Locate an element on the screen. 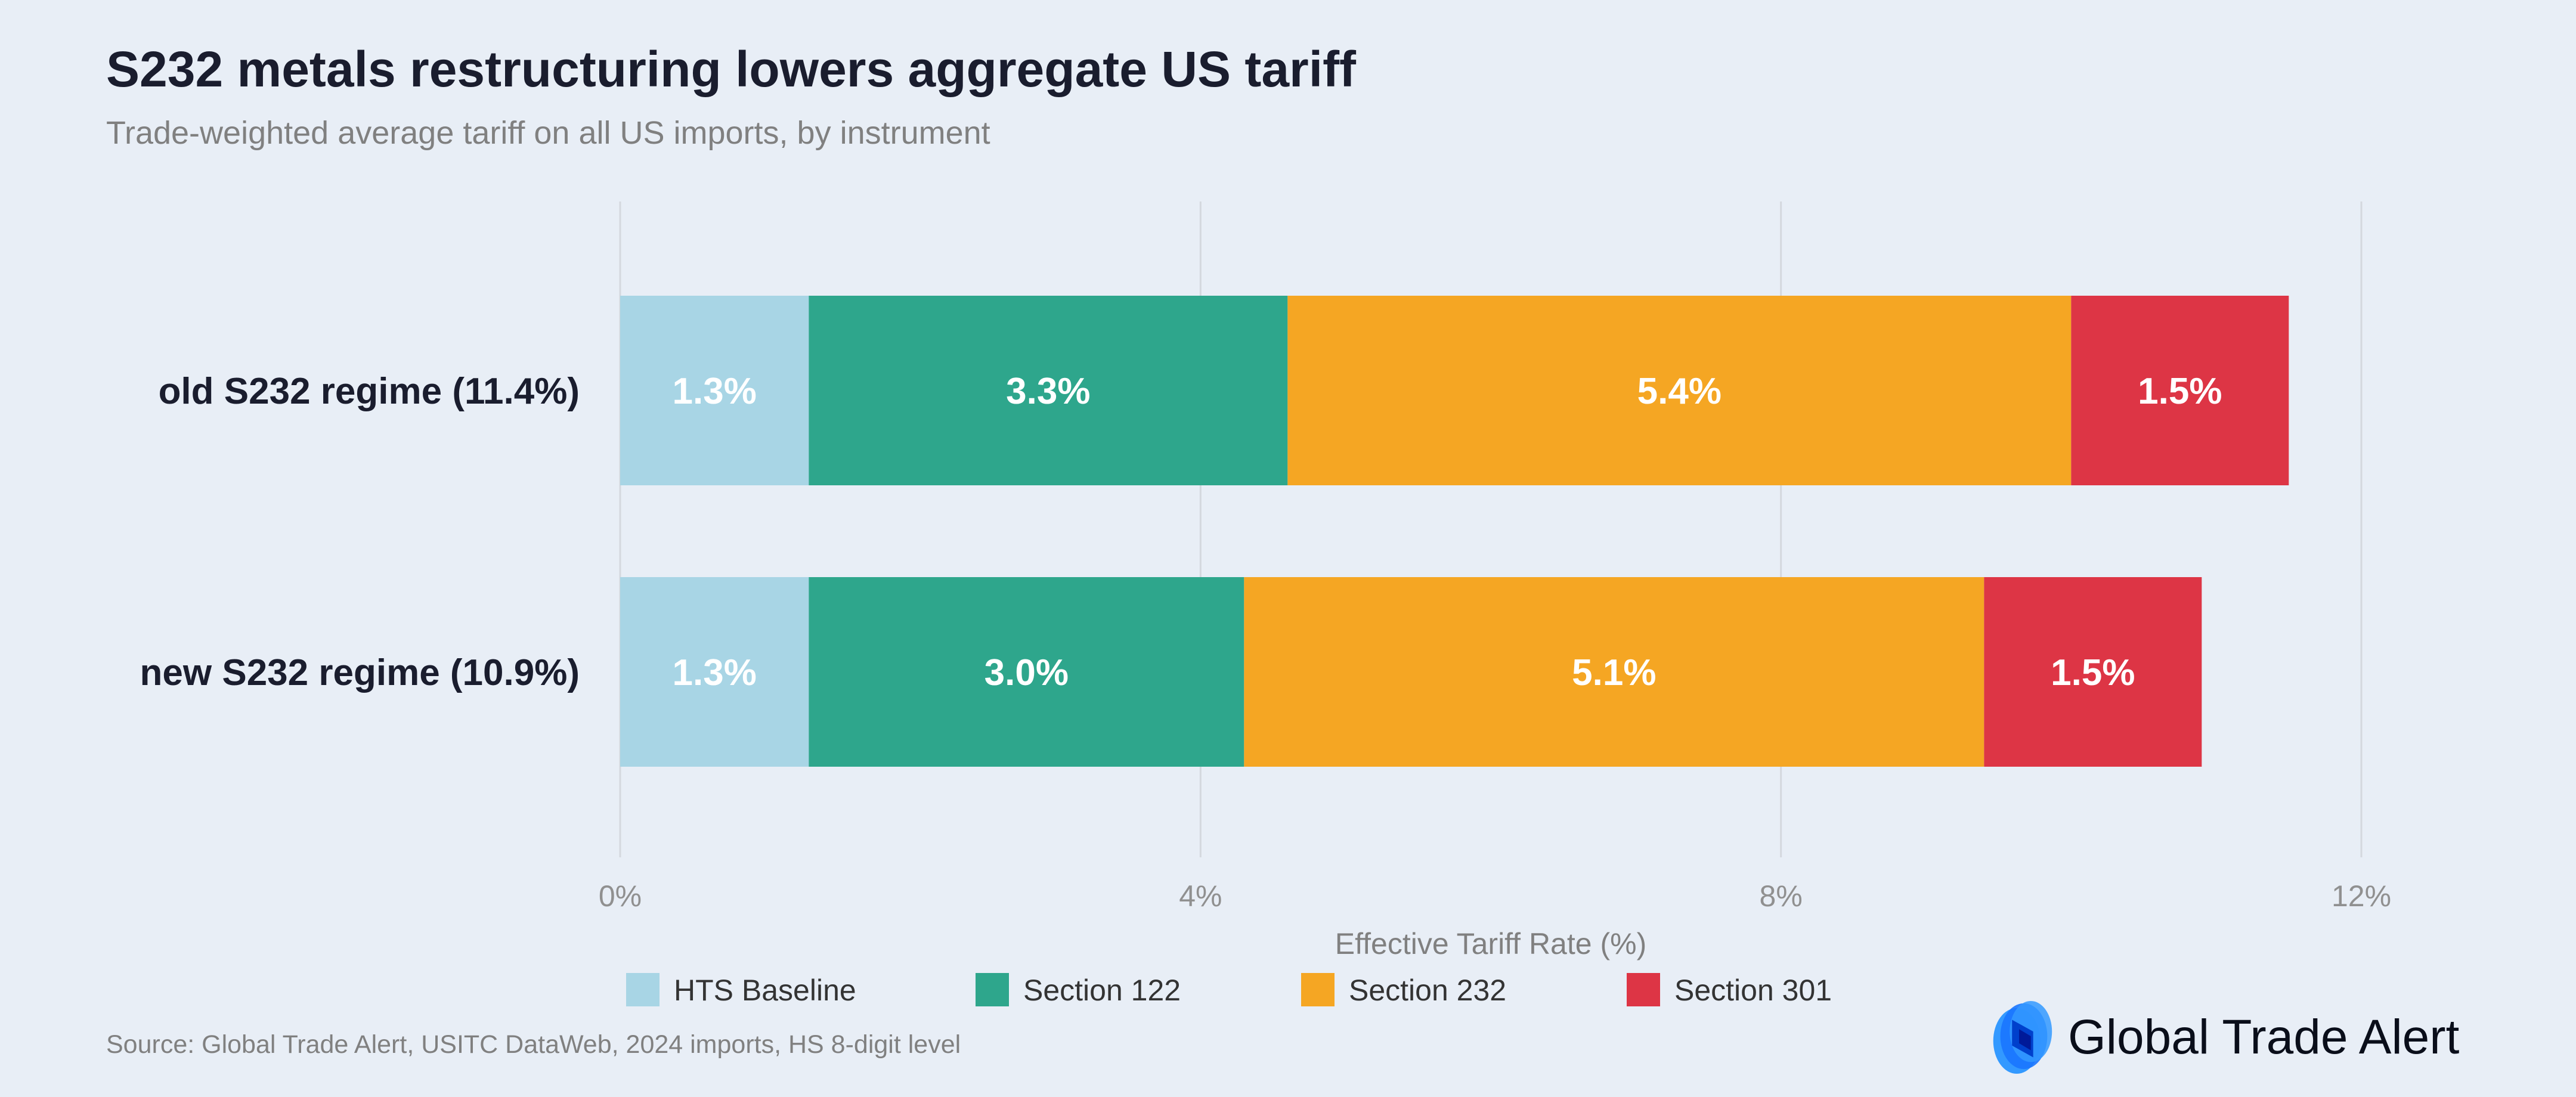 This screenshot has height=1097, width=2576. gta-logo-icon is located at coordinates (2022, 1037).